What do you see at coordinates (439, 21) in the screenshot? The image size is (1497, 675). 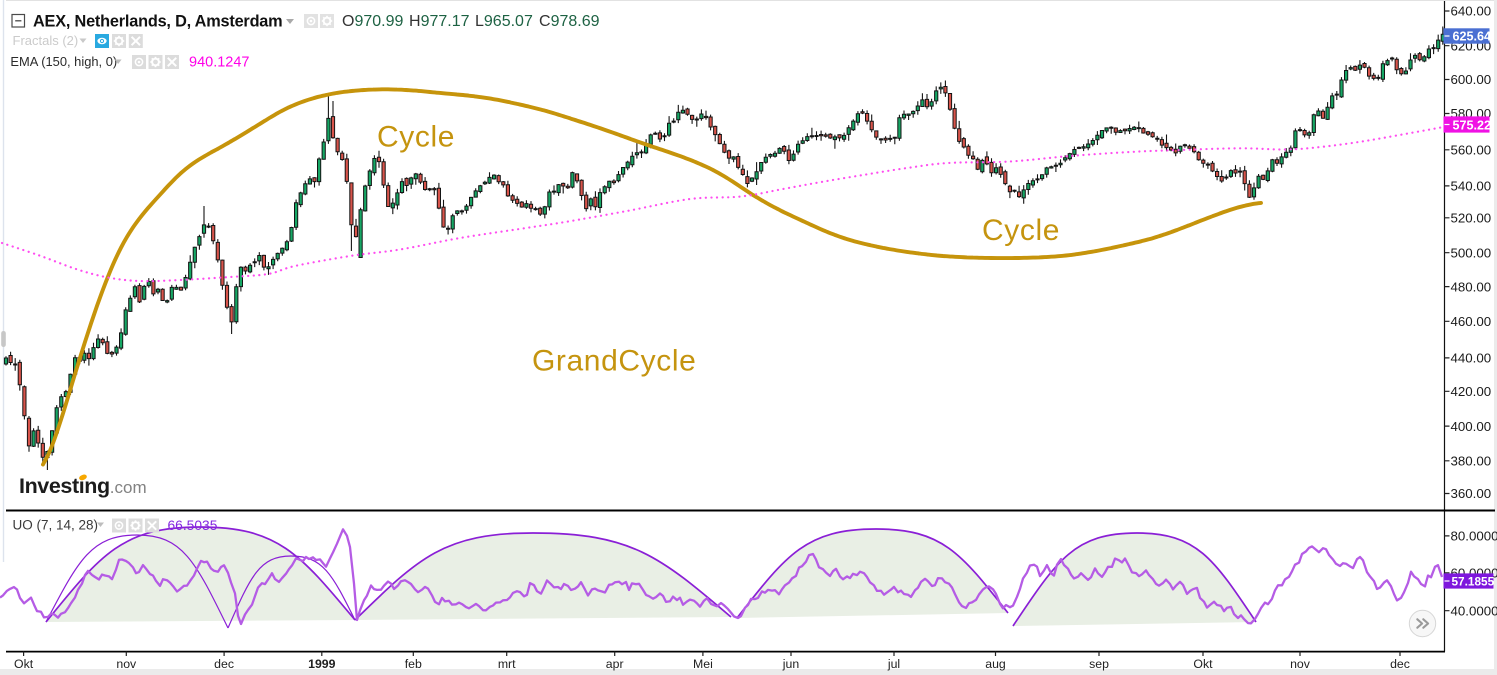 I see `svg-text: H977.17` at bounding box center [439, 21].